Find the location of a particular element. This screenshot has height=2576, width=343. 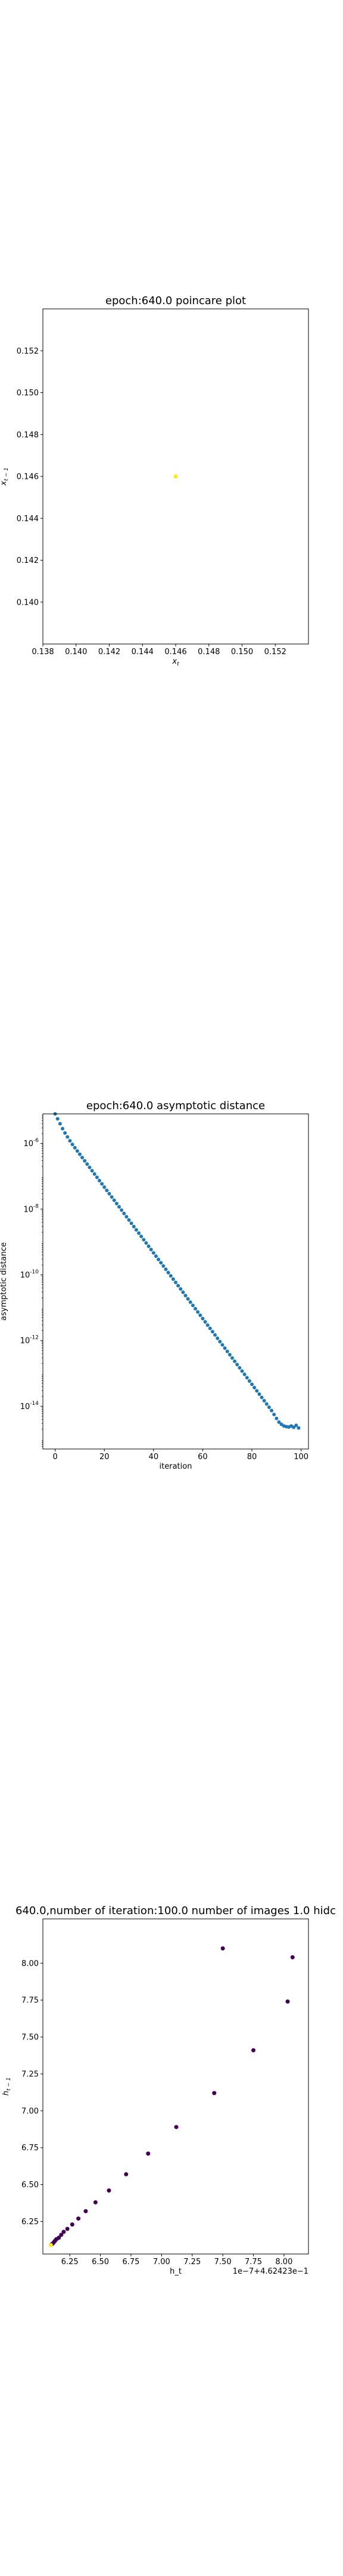

x-axis-label: iteration is located at coordinates (176, 1466).